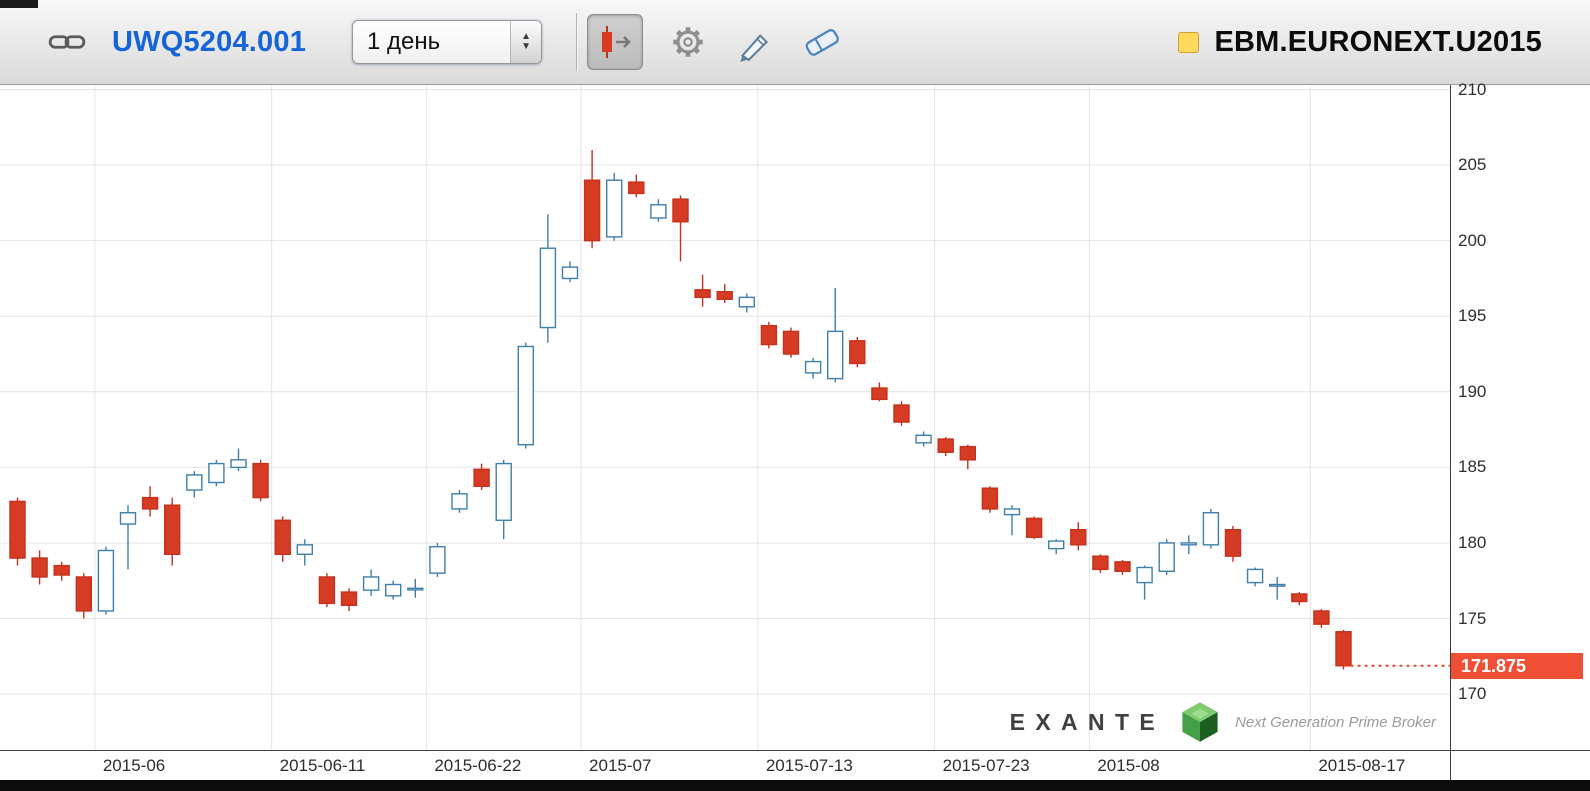 This screenshot has height=791, width=1590. Describe the element at coordinates (986, 765) in the screenshot. I see `time-axis-label: 2015-07-23` at that location.